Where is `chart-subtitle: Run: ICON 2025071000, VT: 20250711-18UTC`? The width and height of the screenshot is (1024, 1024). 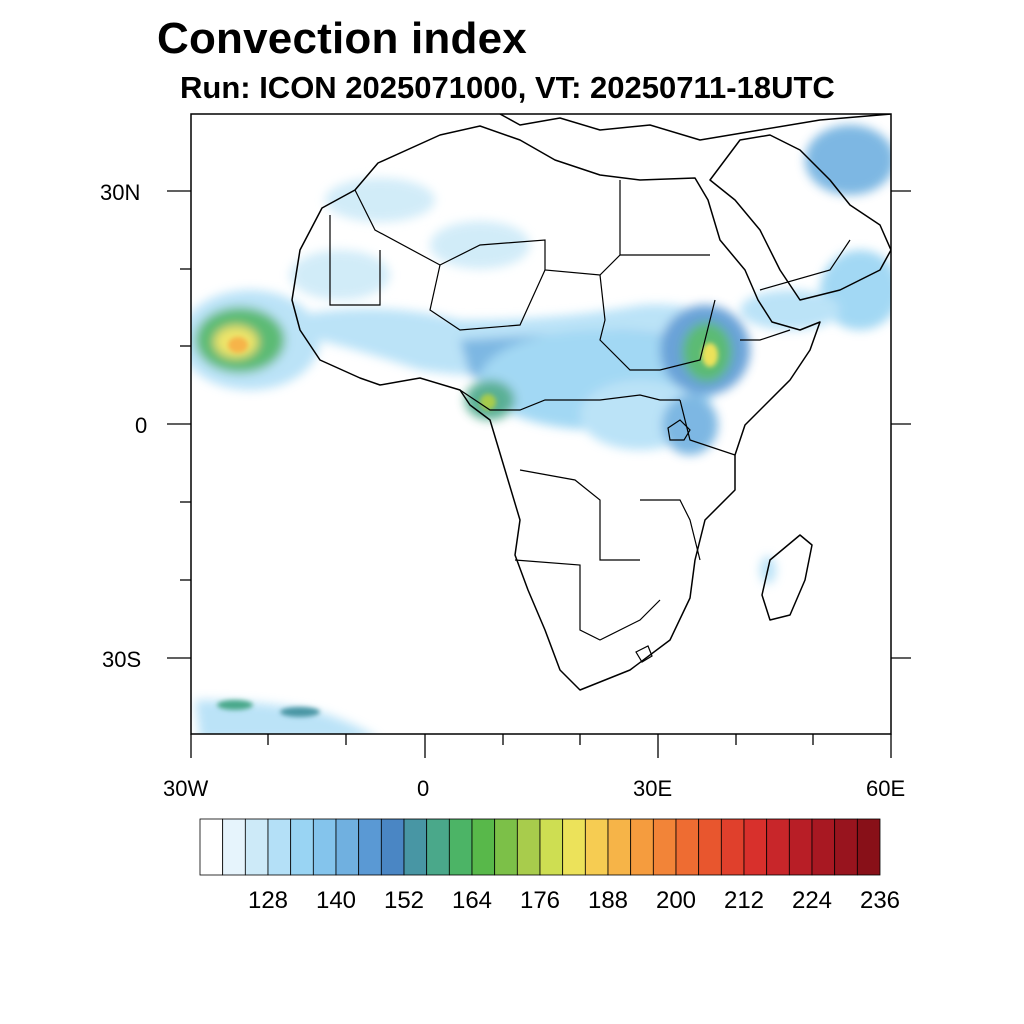 chart-subtitle: Run: ICON 2025071000, VT: 20250711-18UTC is located at coordinates (507, 87).